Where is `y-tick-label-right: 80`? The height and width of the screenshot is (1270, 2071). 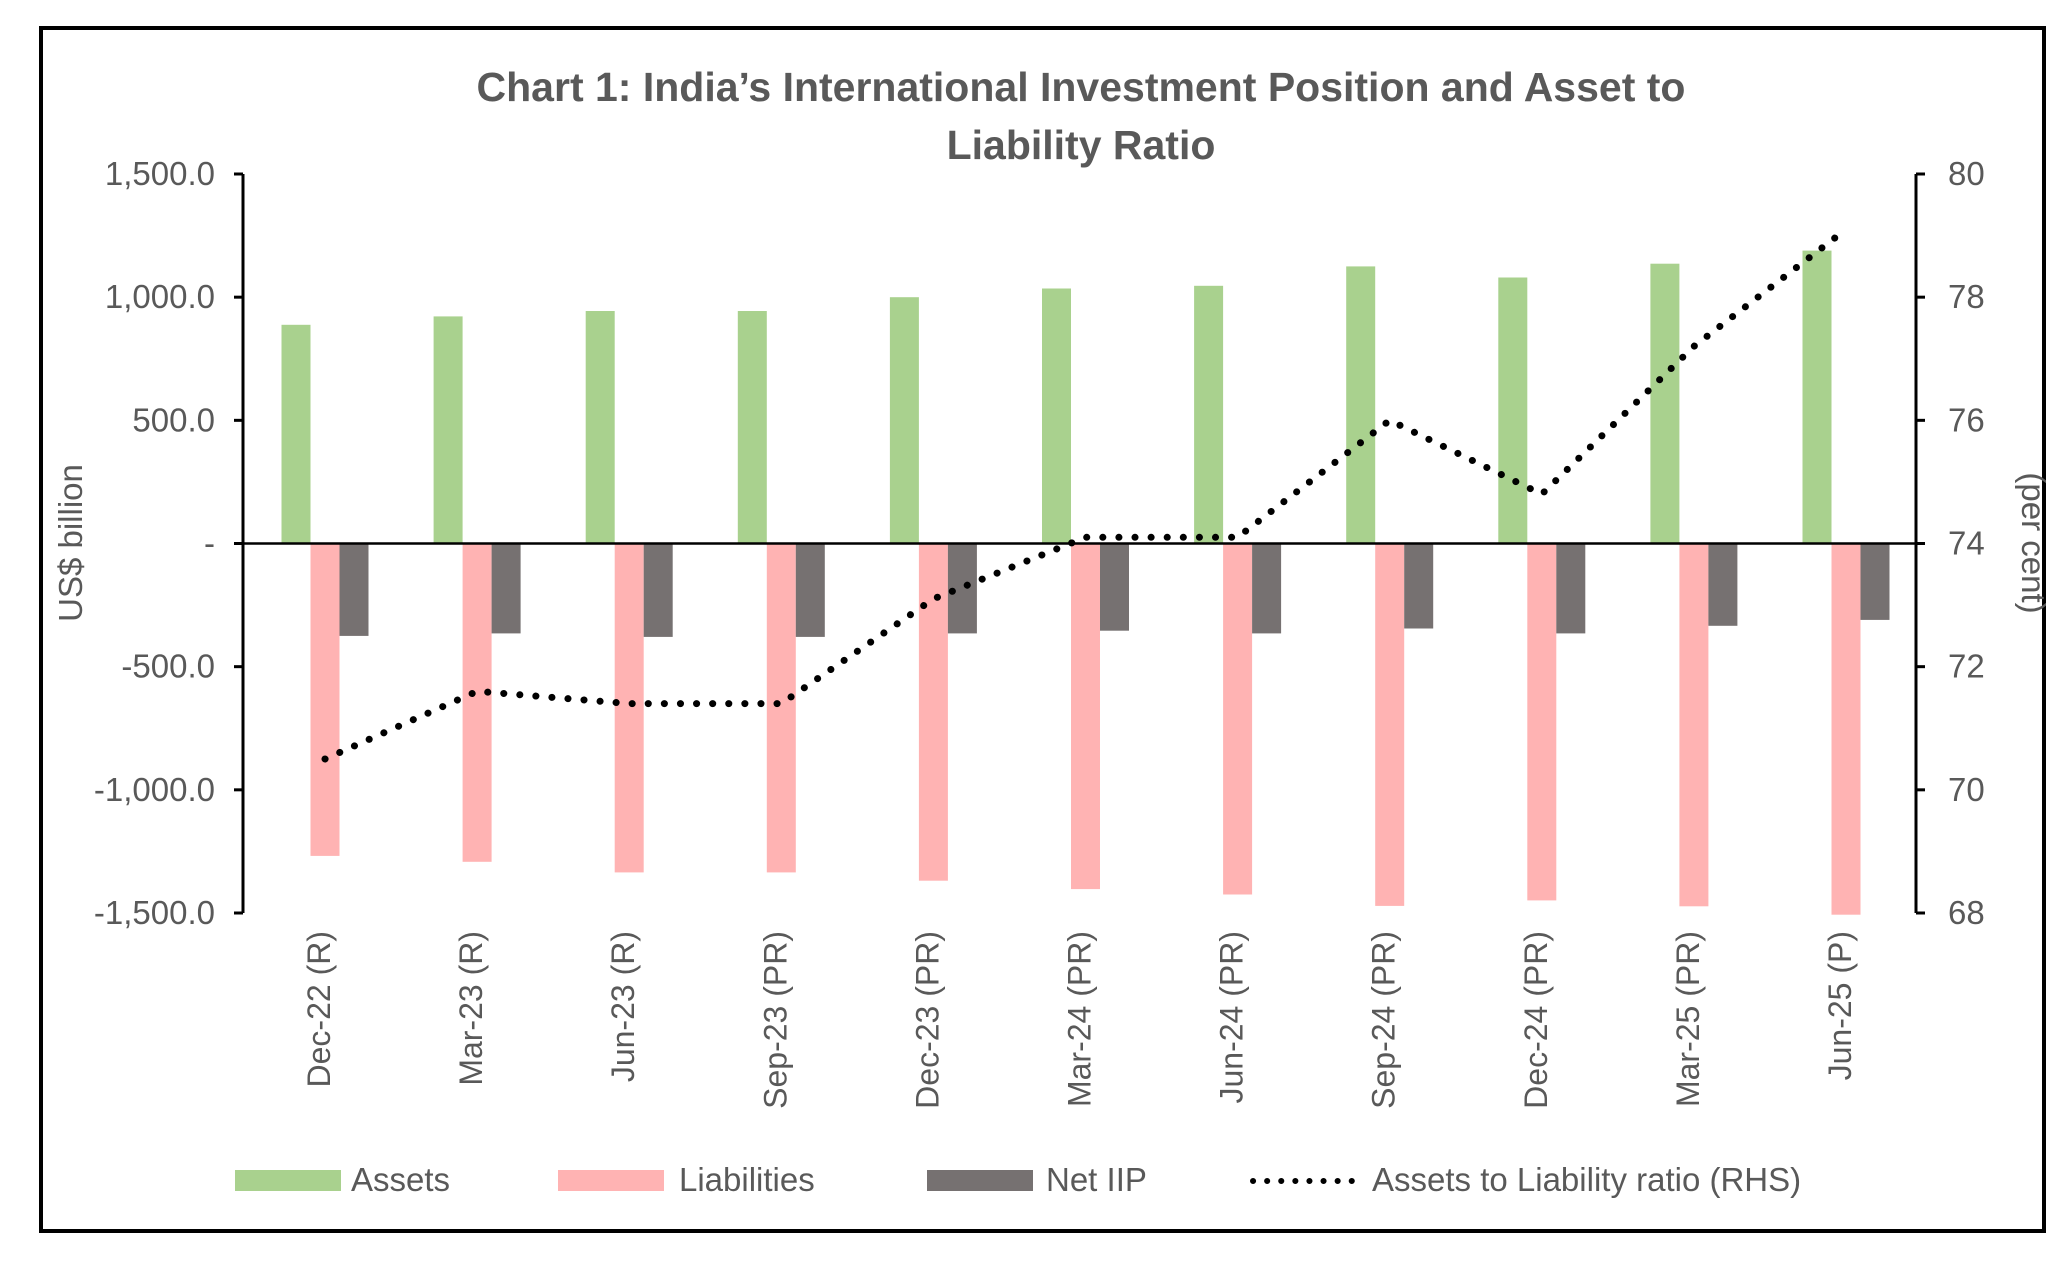 y-tick-label-right: 80 is located at coordinates (1966, 173).